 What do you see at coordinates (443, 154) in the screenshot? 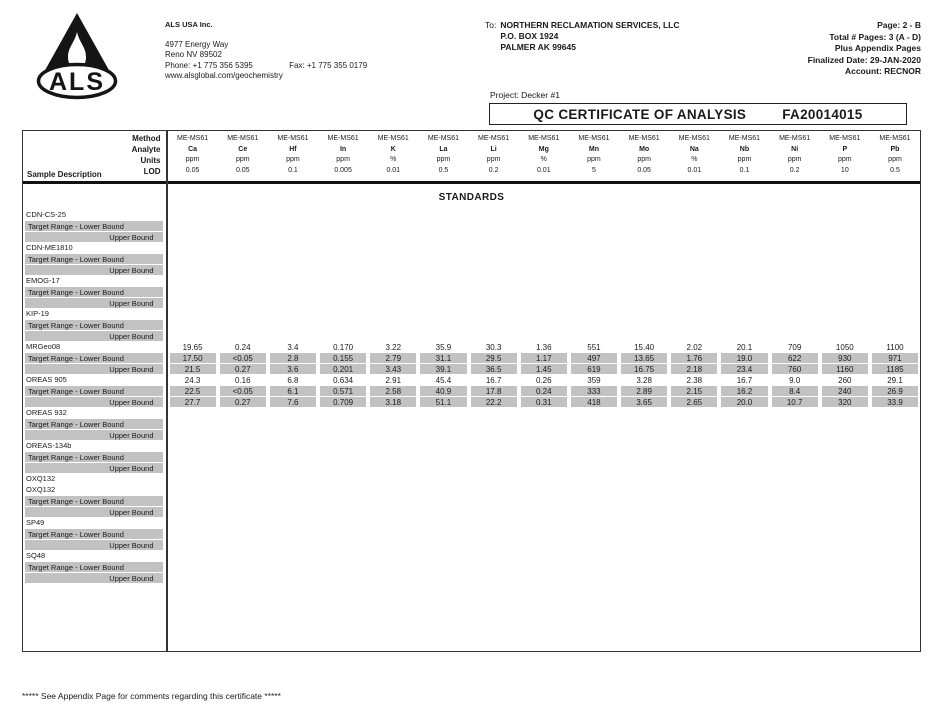
I see `column-header-la: ME-MS61 La ppm 0.5` at bounding box center [443, 154].